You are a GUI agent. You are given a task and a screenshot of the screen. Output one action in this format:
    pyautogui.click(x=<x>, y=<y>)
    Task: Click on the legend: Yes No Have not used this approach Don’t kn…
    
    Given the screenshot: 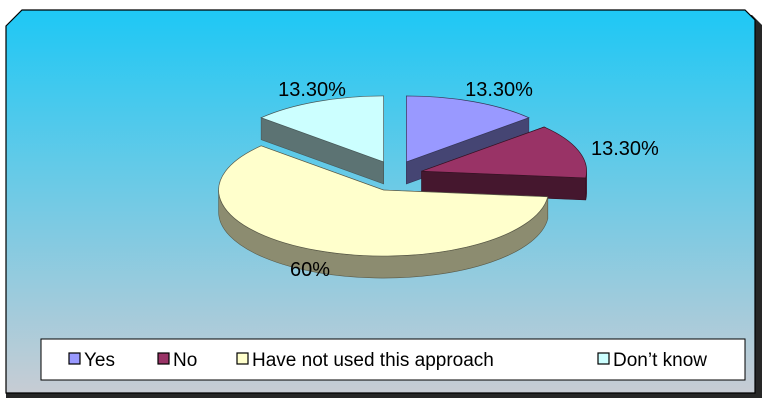 What is the action you would take?
    pyautogui.click(x=387, y=360)
    